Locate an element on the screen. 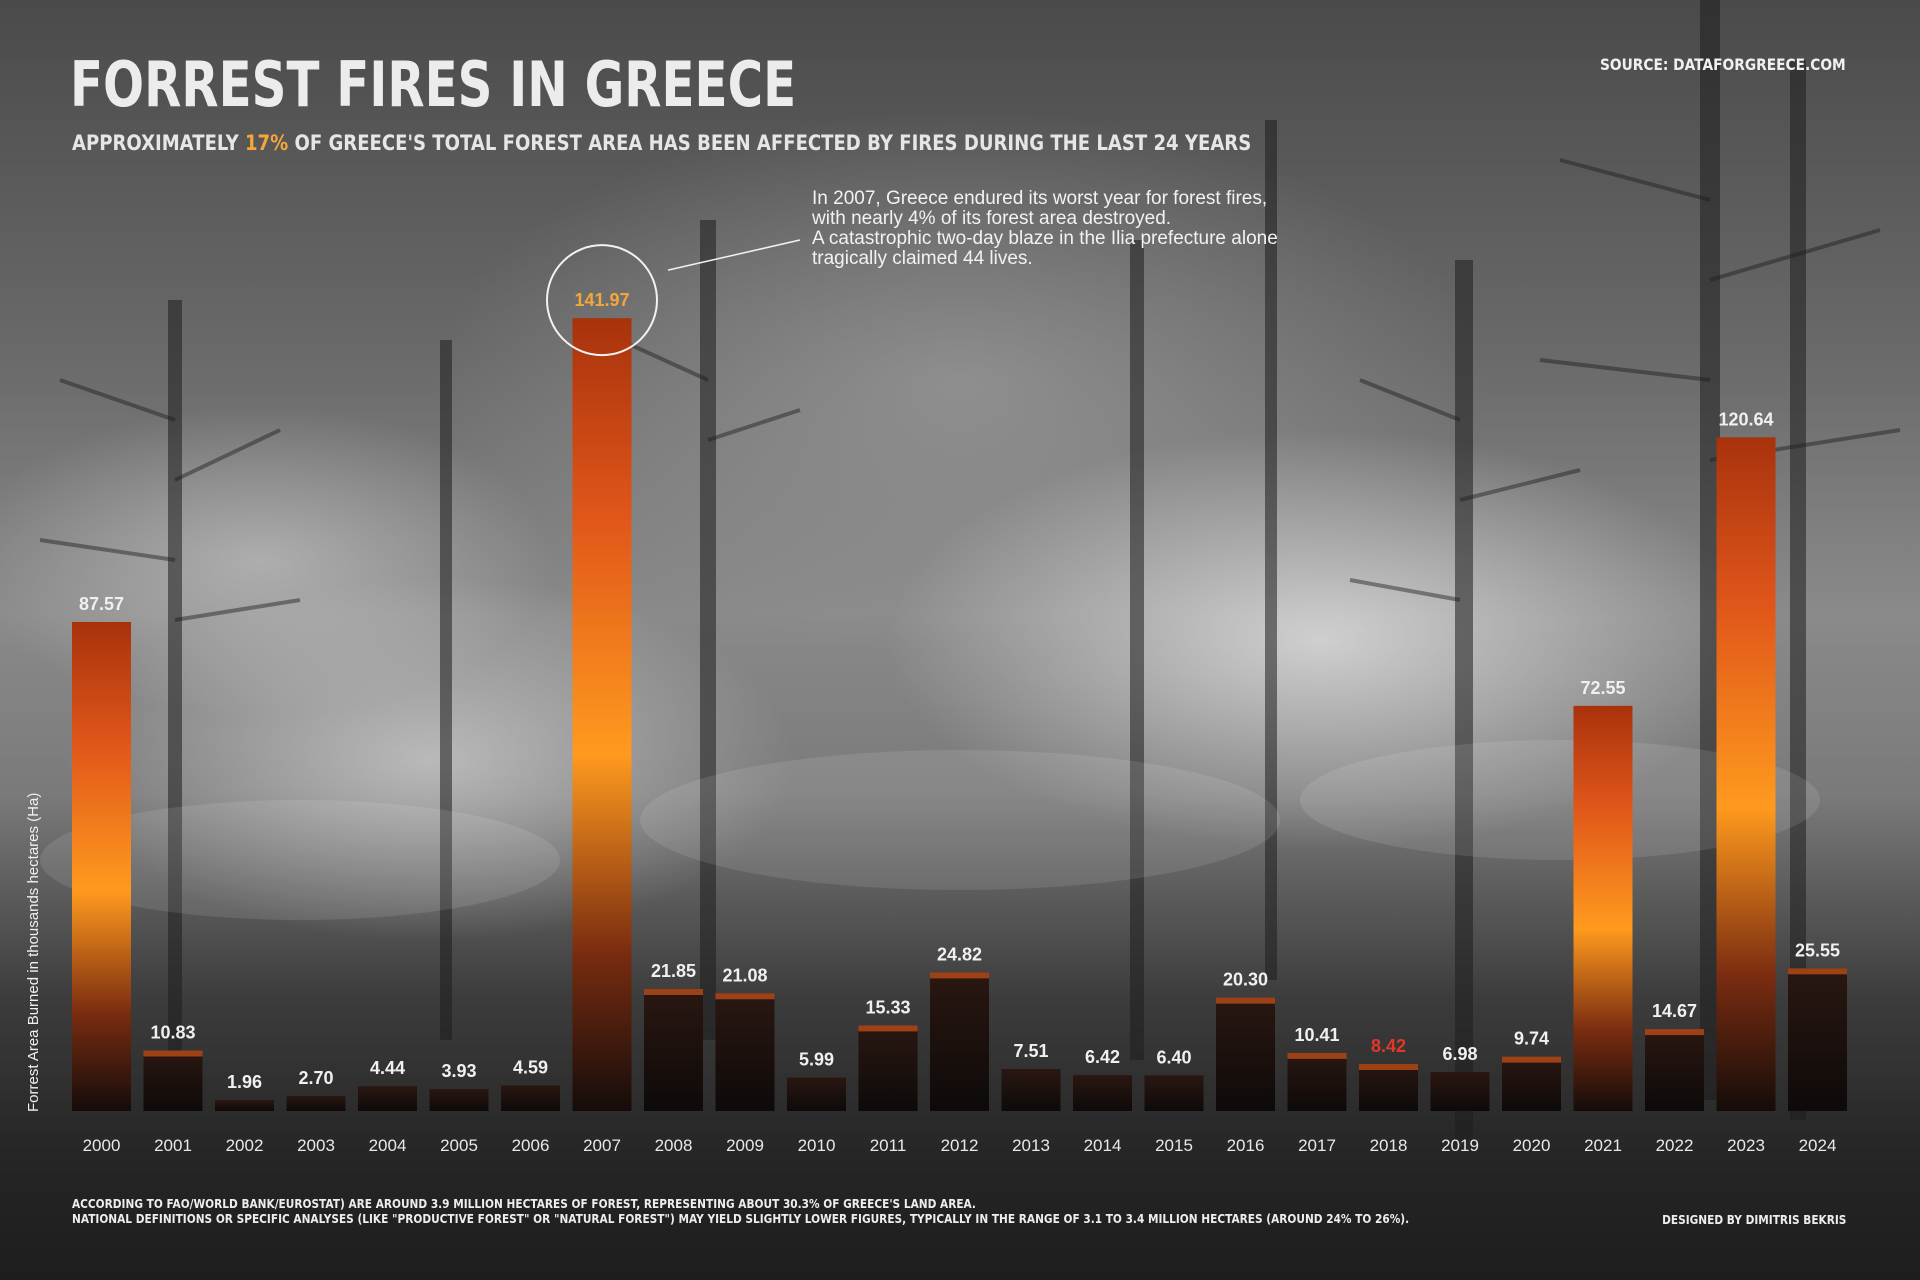 Image resolution: width=1920 pixels, height=1280 pixels. data-label-2000: 87.57 is located at coordinates (101, 604).